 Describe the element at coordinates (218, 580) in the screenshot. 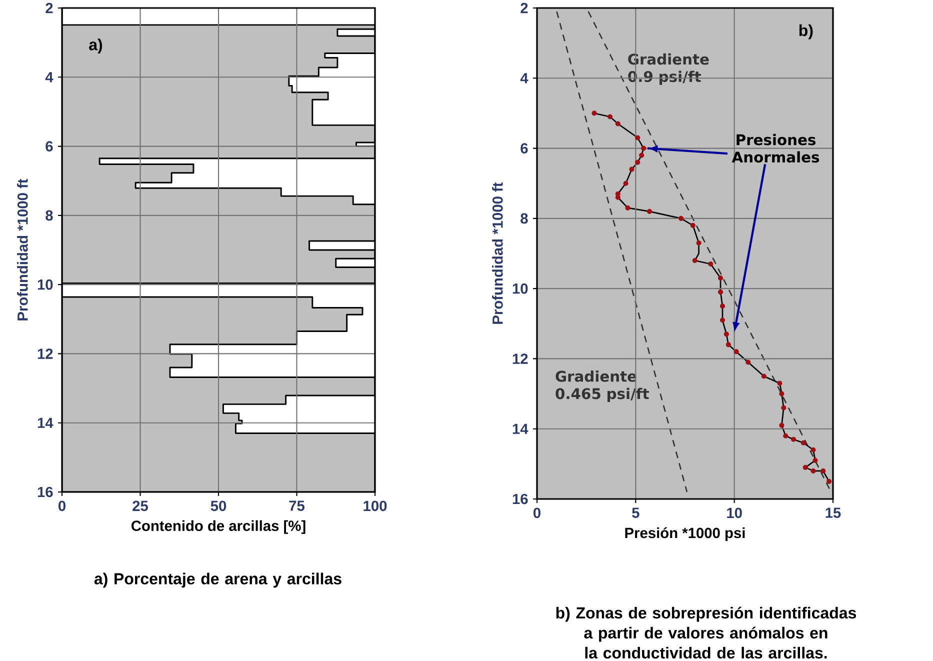

I see `text: a) Porcentaje de arena y arcillas` at that location.